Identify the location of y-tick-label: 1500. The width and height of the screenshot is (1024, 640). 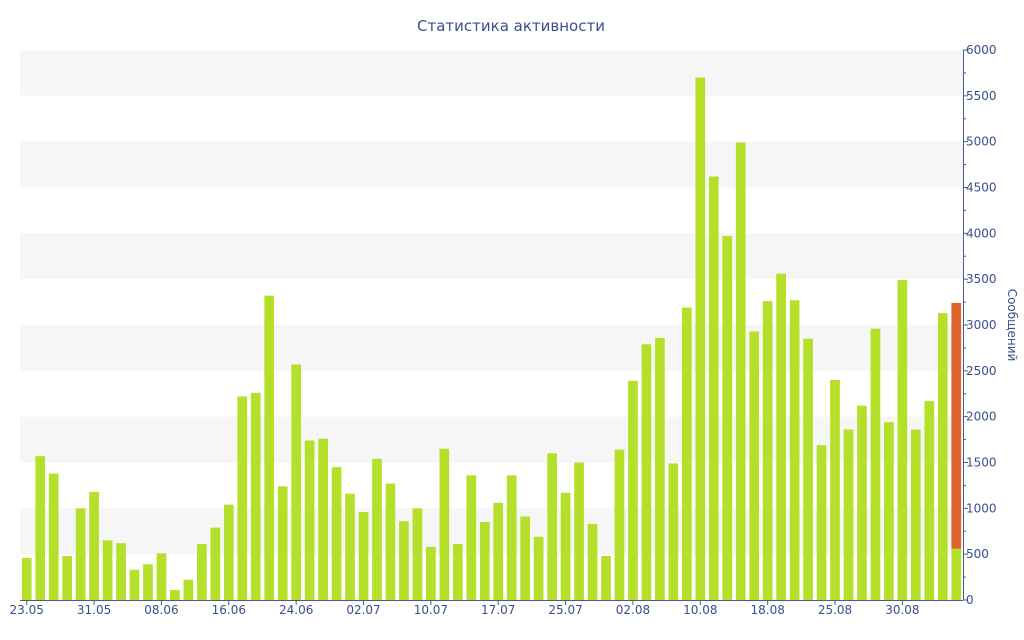
(981, 463).